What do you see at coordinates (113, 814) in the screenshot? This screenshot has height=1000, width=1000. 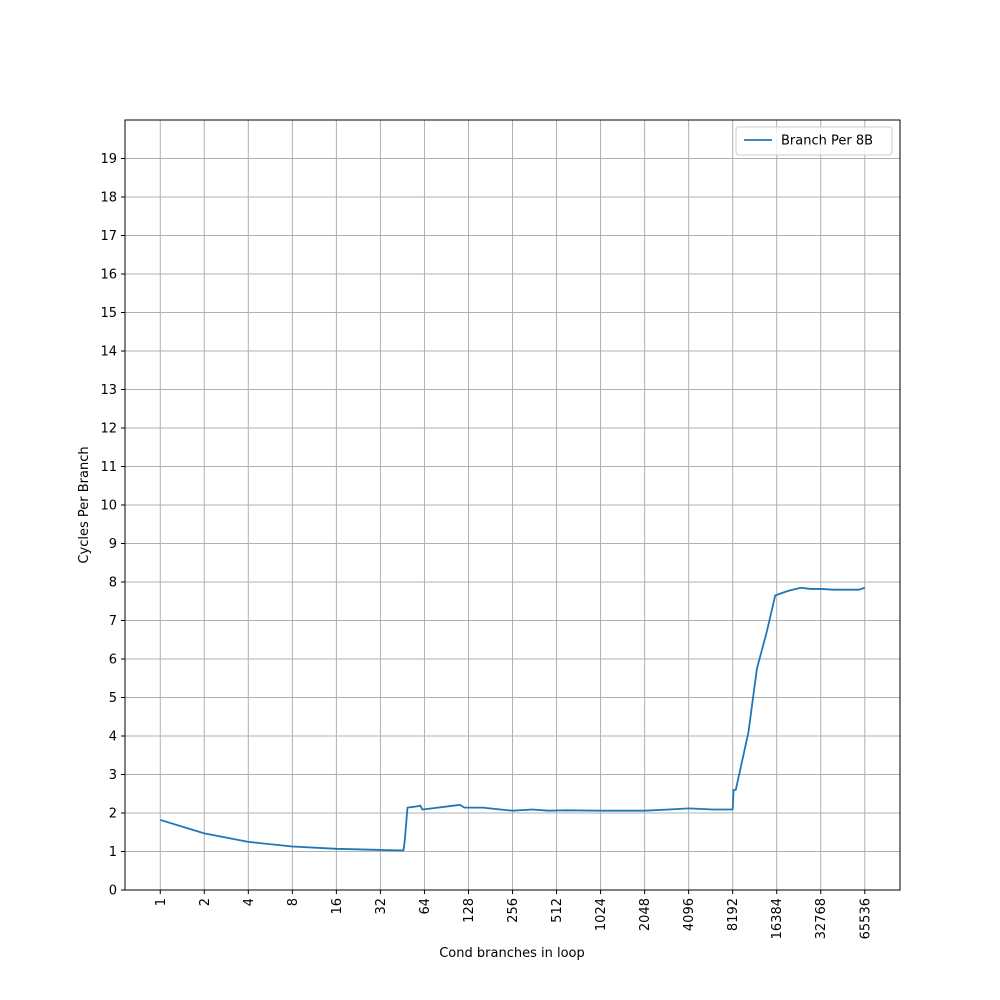 I see `y-tick-label: 2` at bounding box center [113, 814].